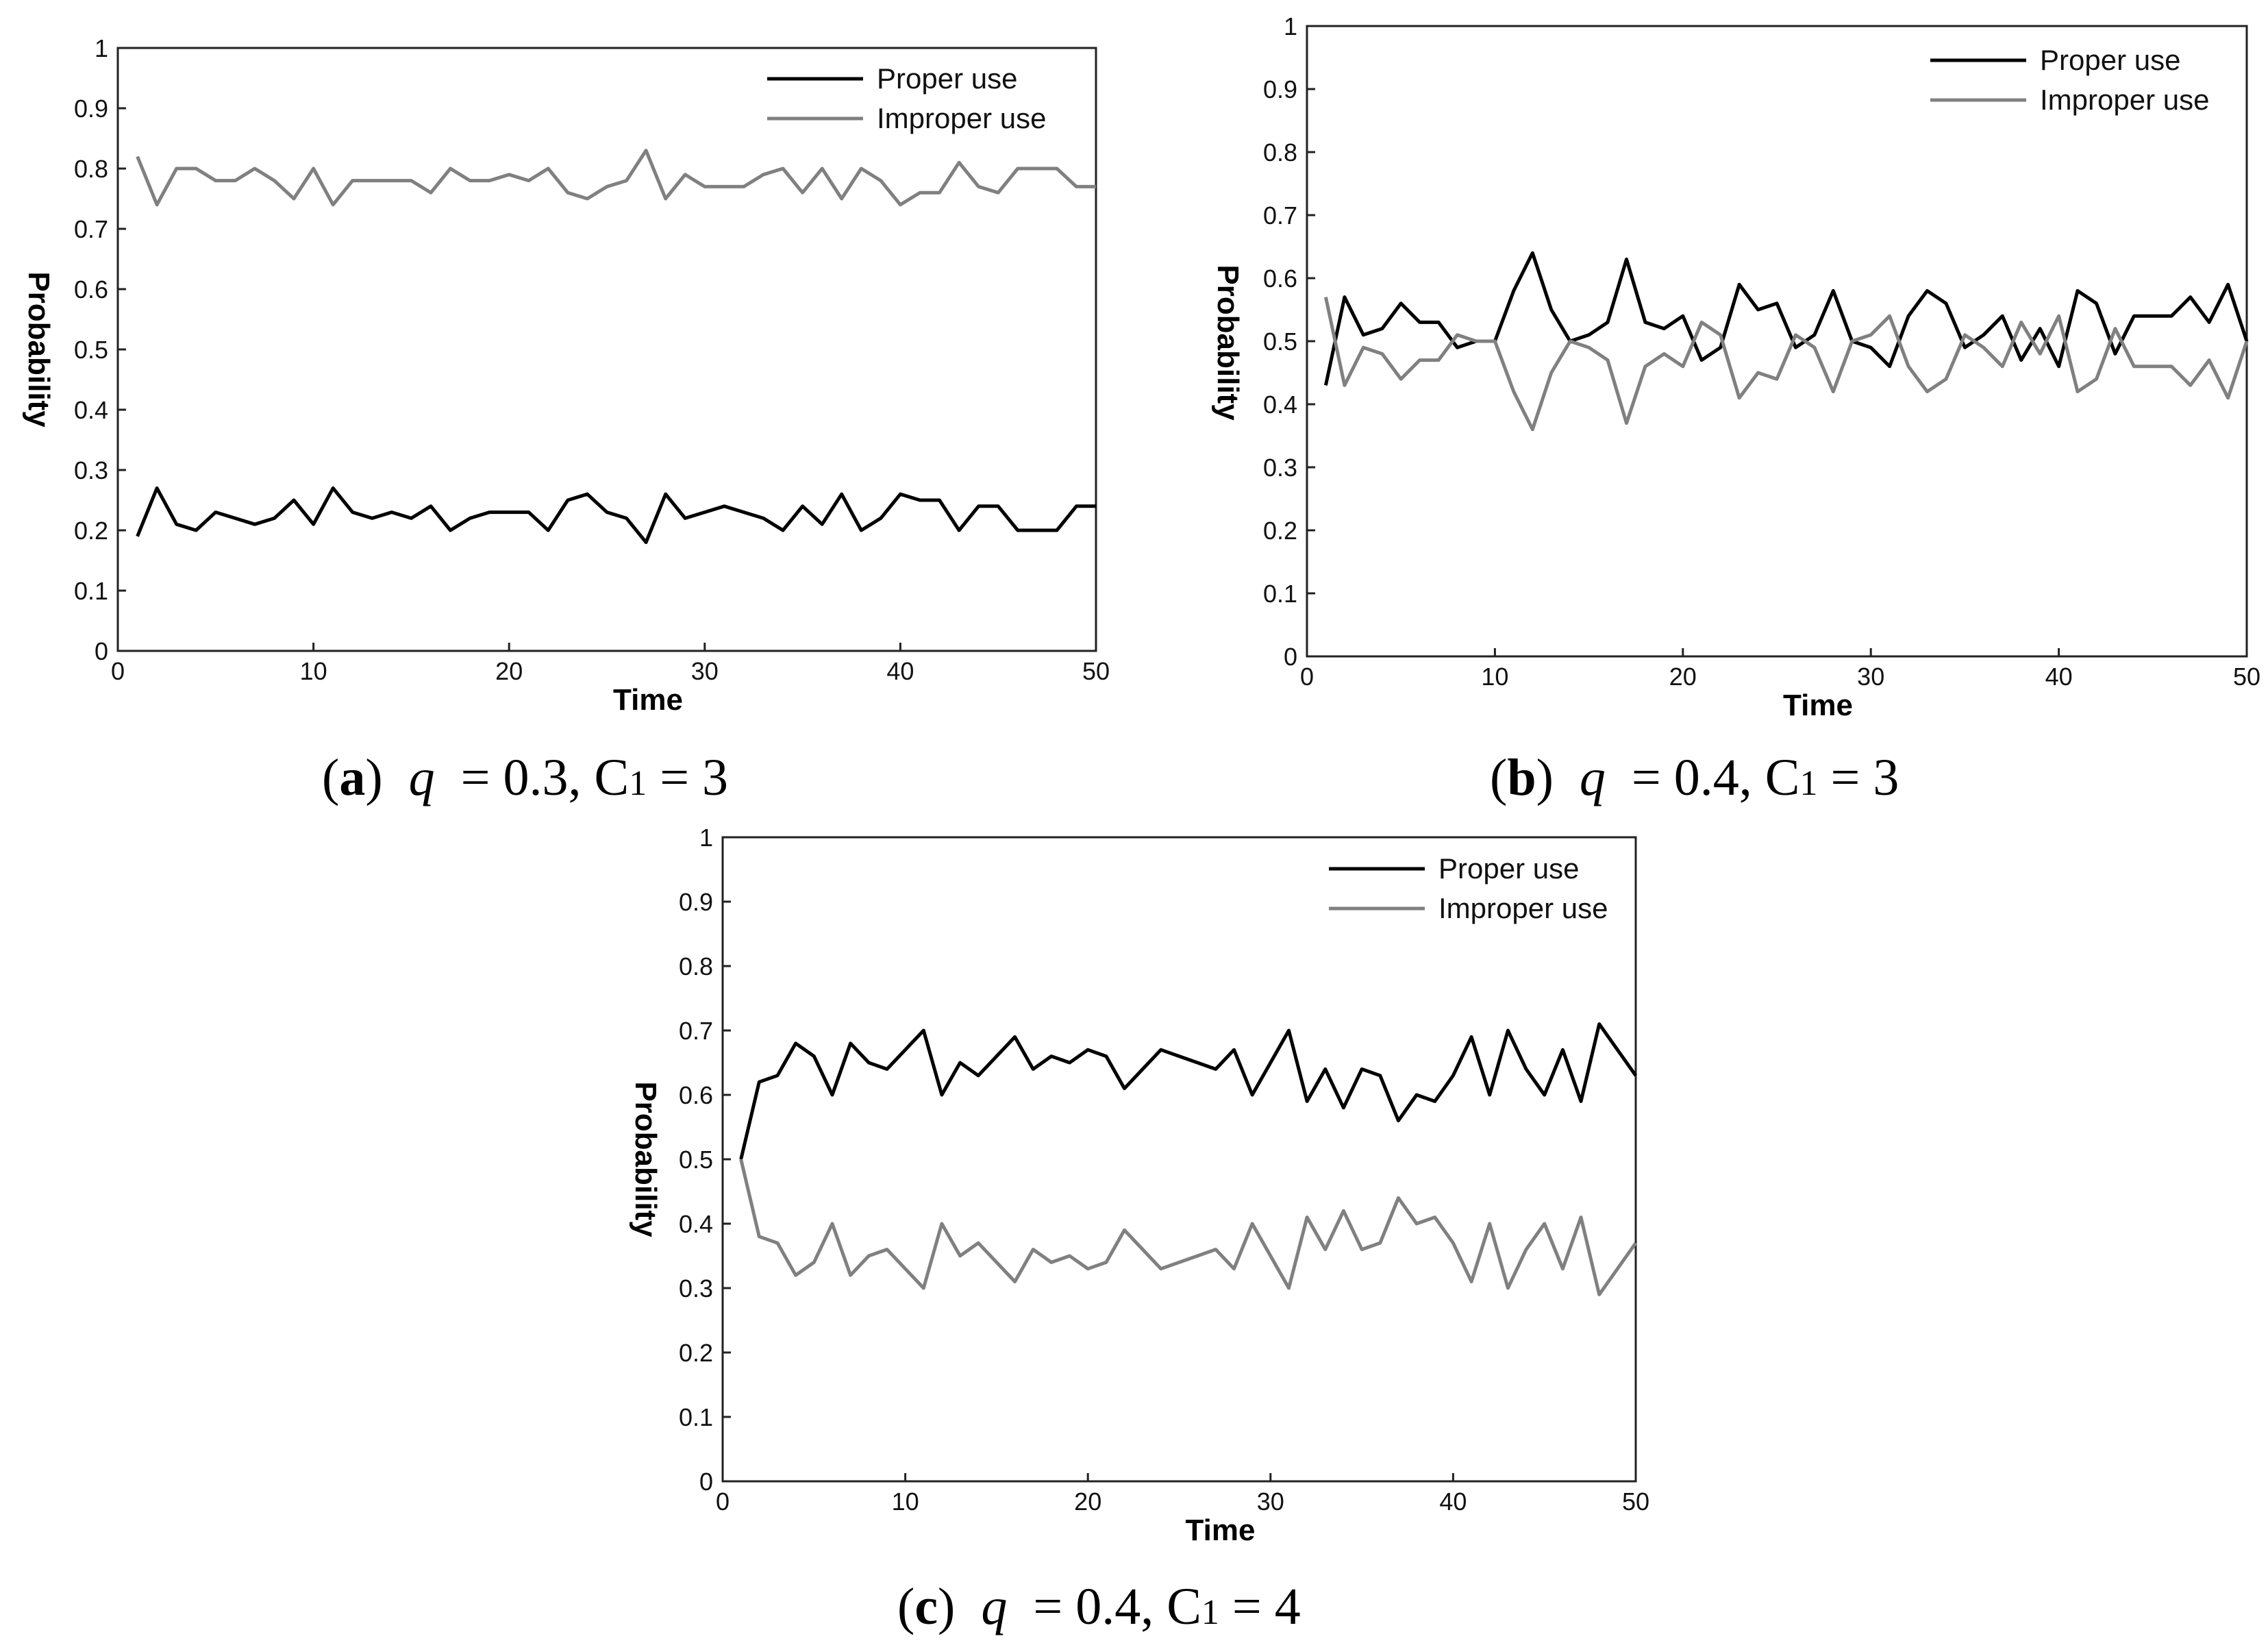  I want to click on panel-caption: (b) q = 0.4, C1 = 3, so click(1694, 777).